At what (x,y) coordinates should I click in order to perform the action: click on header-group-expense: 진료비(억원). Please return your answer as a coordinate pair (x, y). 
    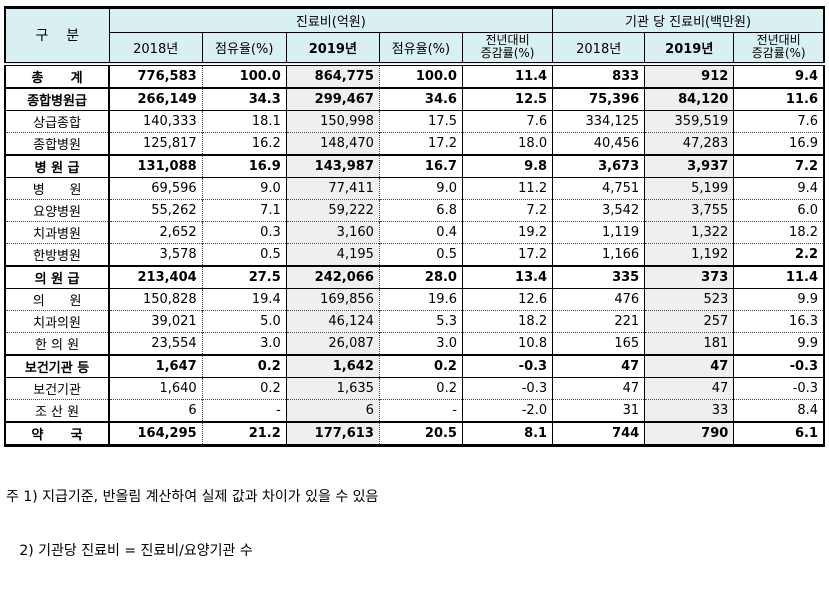
    Looking at the image, I should click on (331, 20).